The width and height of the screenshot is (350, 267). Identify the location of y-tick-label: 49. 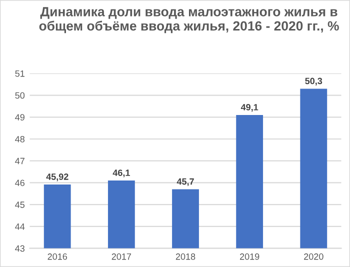
(19, 117).